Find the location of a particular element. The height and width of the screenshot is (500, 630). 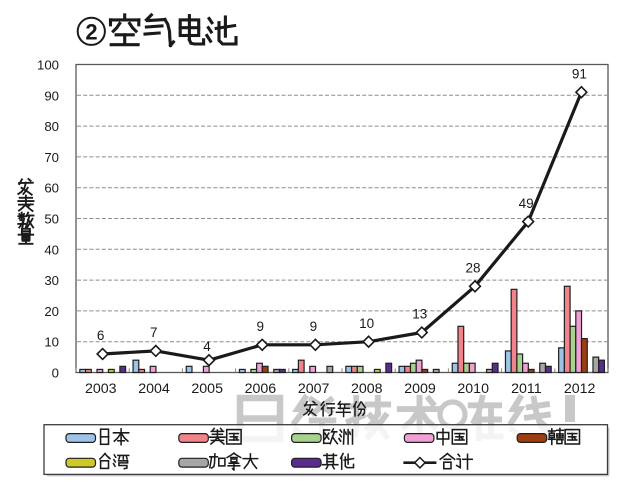

svg-text: 2 is located at coordinates (91, 32).